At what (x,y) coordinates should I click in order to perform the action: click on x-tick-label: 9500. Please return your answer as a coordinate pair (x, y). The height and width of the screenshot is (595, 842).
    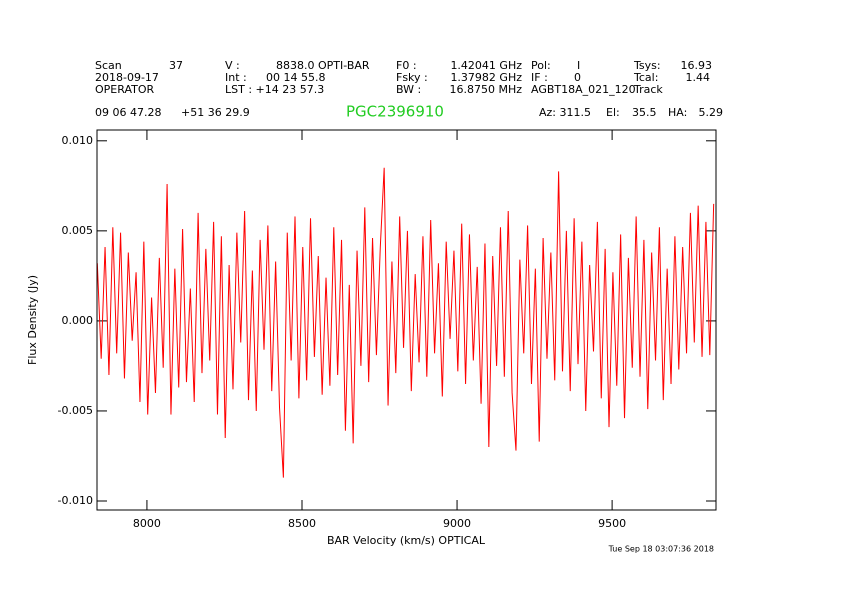
    Looking at the image, I should click on (612, 523).